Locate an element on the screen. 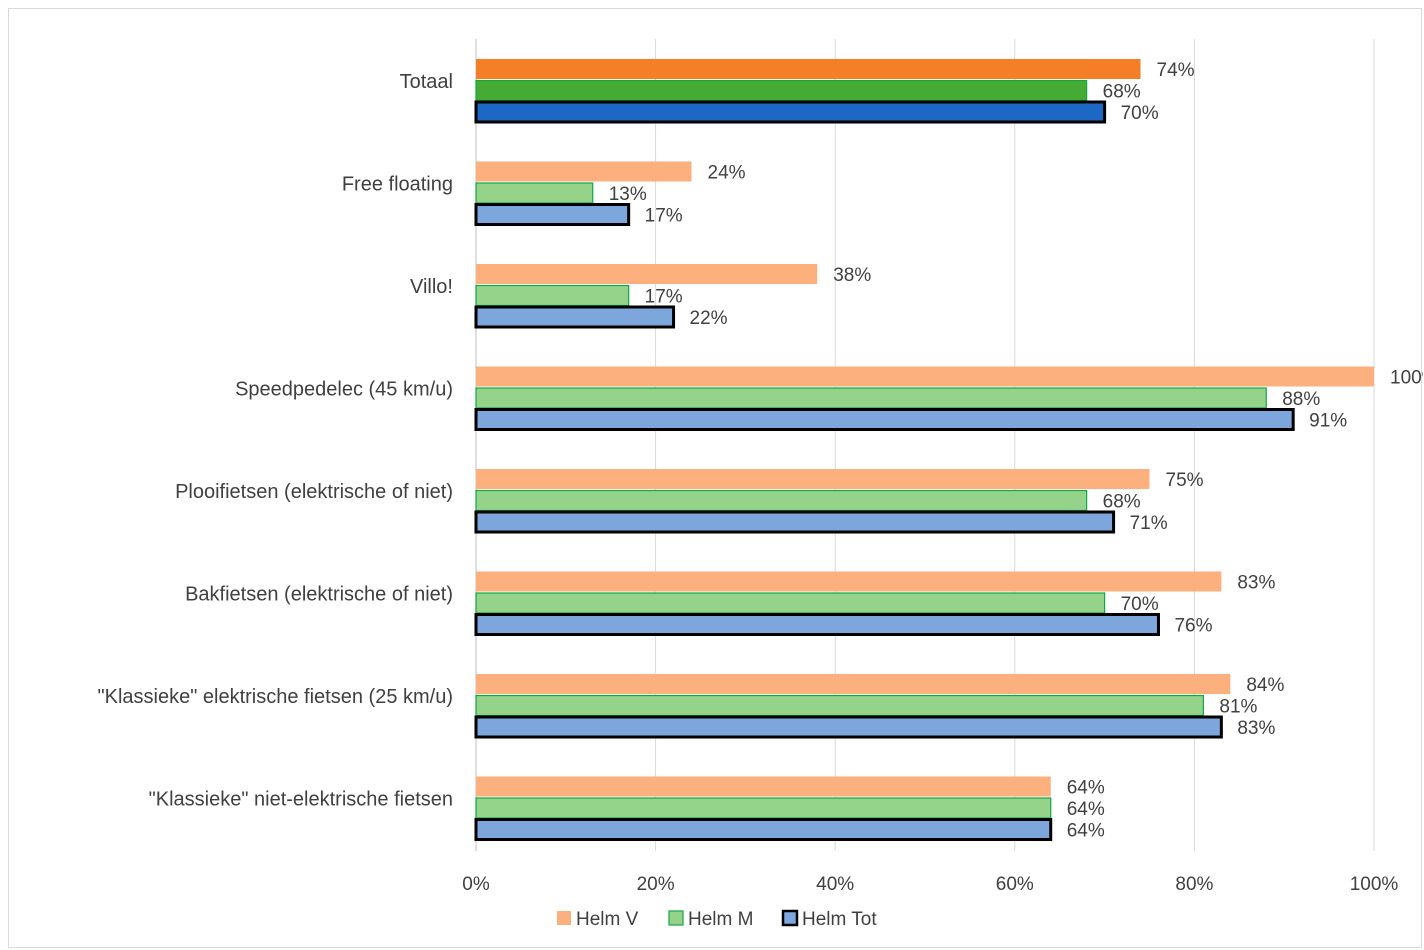 Image resolution: width=1424 pixels, height=950 pixels. data-label-helm-v: 83% is located at coordinates (1256, 583).